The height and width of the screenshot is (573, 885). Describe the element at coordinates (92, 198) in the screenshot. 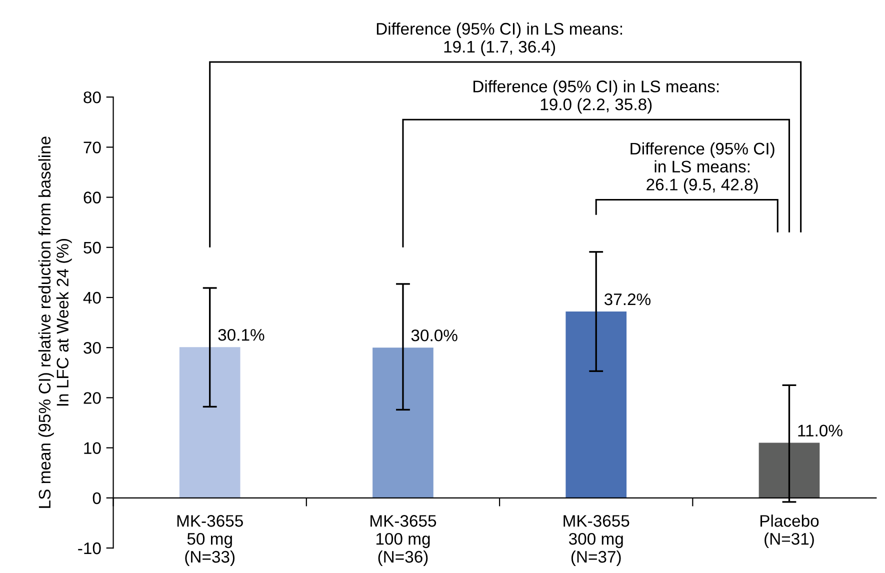

I see `y-tick-label: 60` at that location.